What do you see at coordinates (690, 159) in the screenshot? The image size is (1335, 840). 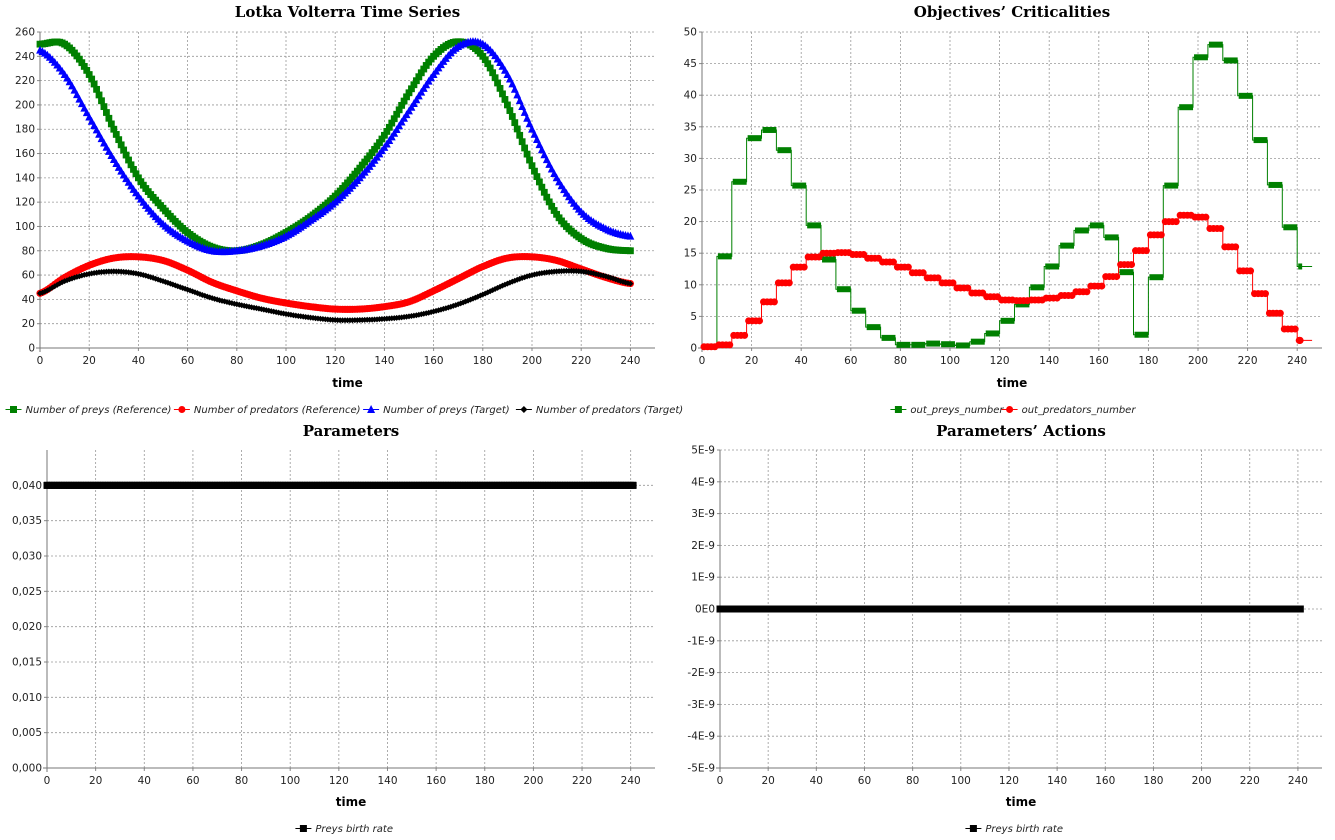 I see `y-tick-label: 30` at bounding box center [690, 159].